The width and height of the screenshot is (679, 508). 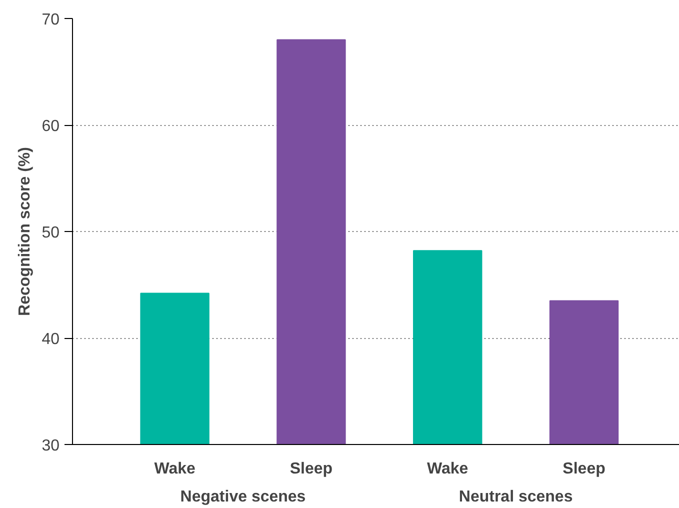 I want to click on y-tick-label: 60, so click(x=51, y=126).